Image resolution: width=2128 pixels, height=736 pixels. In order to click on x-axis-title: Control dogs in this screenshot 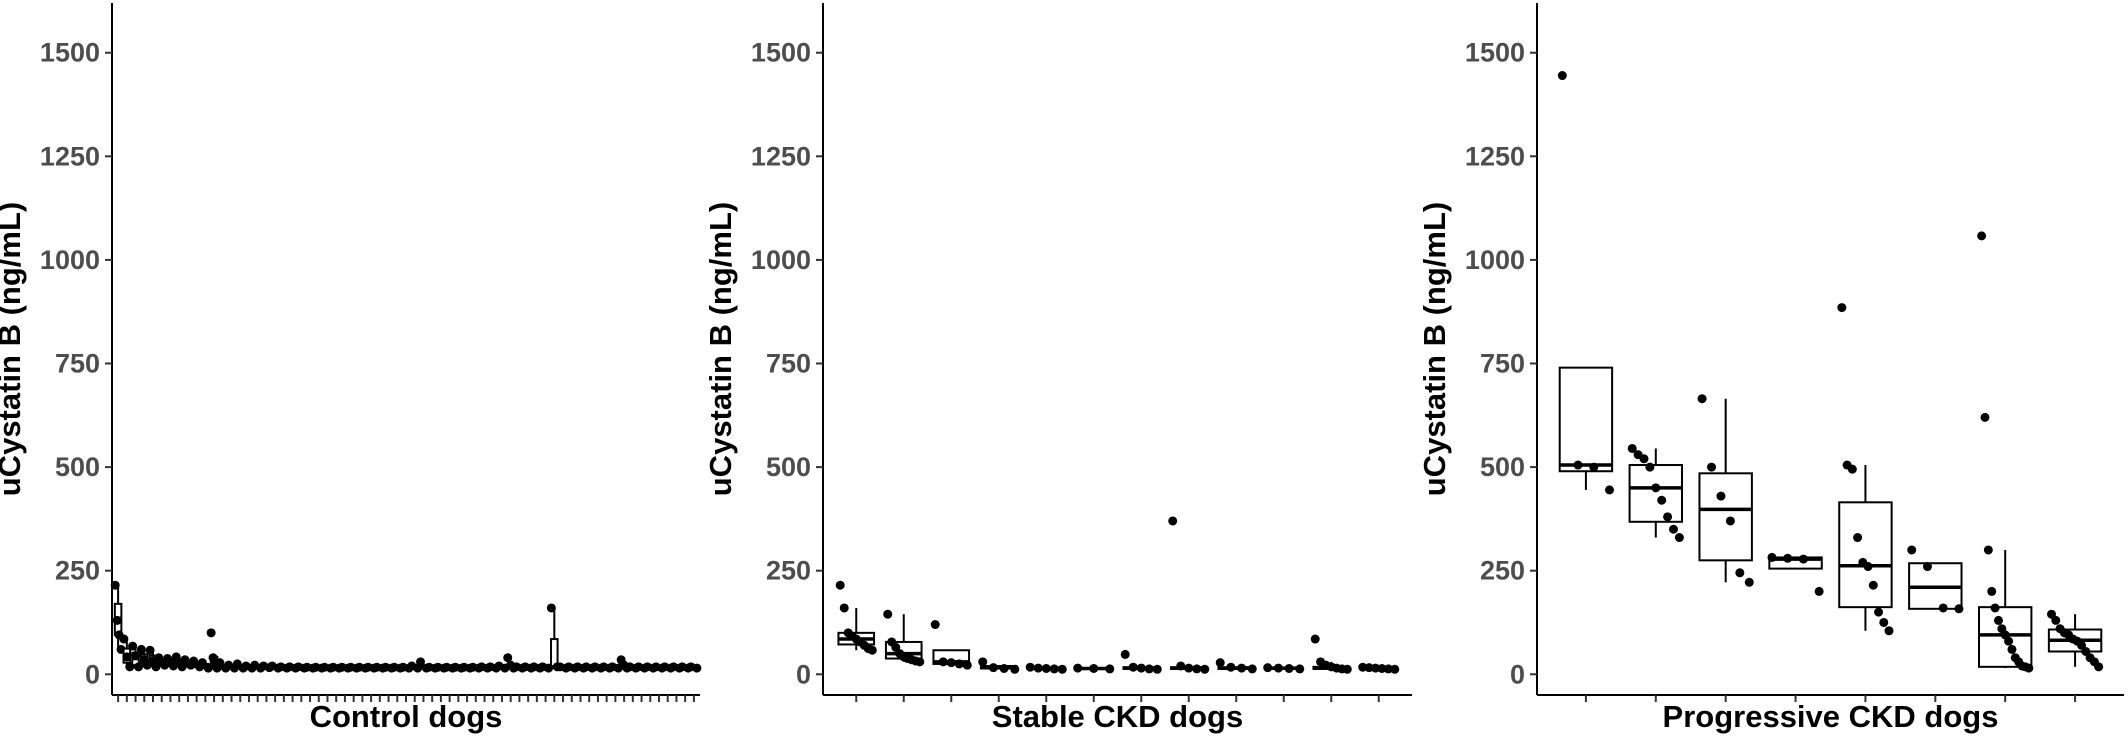, I will do `click(406, 716)`.